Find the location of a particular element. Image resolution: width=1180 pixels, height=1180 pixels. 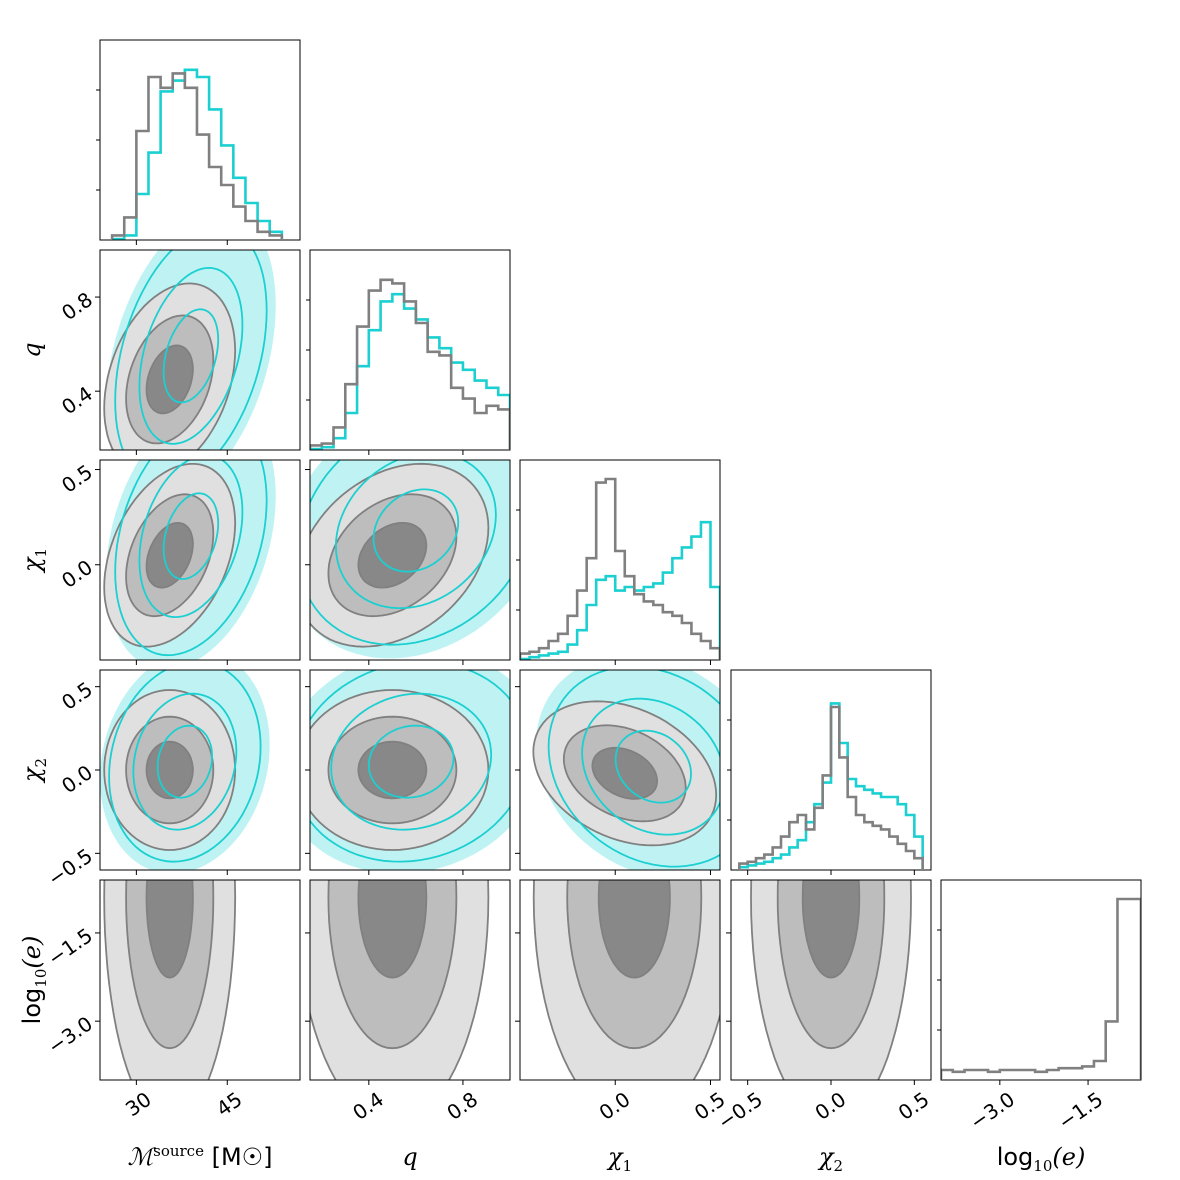

hist-mchirp-series_a is located at coordinates (197, 155).